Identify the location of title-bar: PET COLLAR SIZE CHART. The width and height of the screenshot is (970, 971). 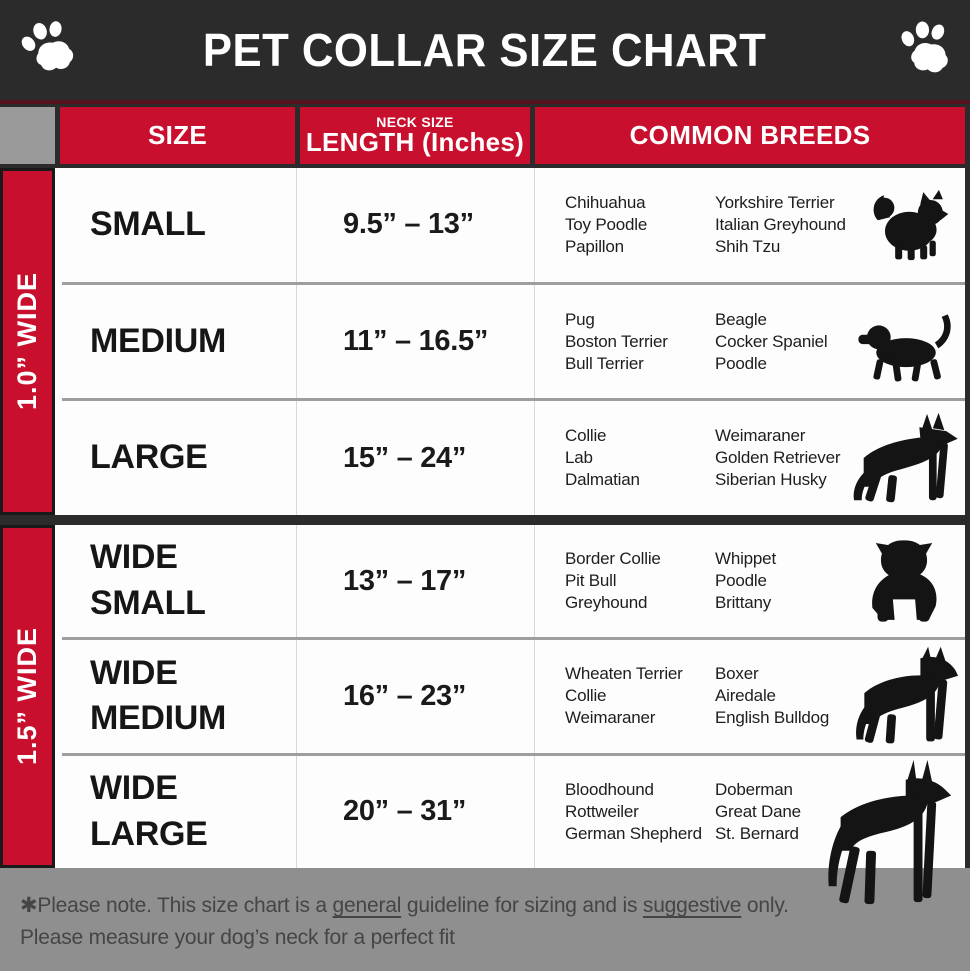
(485, 50).